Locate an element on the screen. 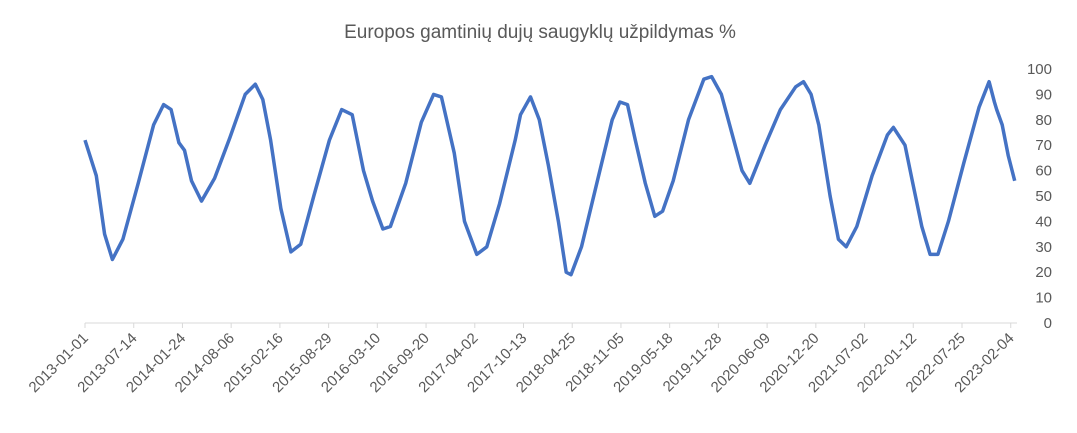  y-tick-label: 40 is located at coordinates (1043, 221).